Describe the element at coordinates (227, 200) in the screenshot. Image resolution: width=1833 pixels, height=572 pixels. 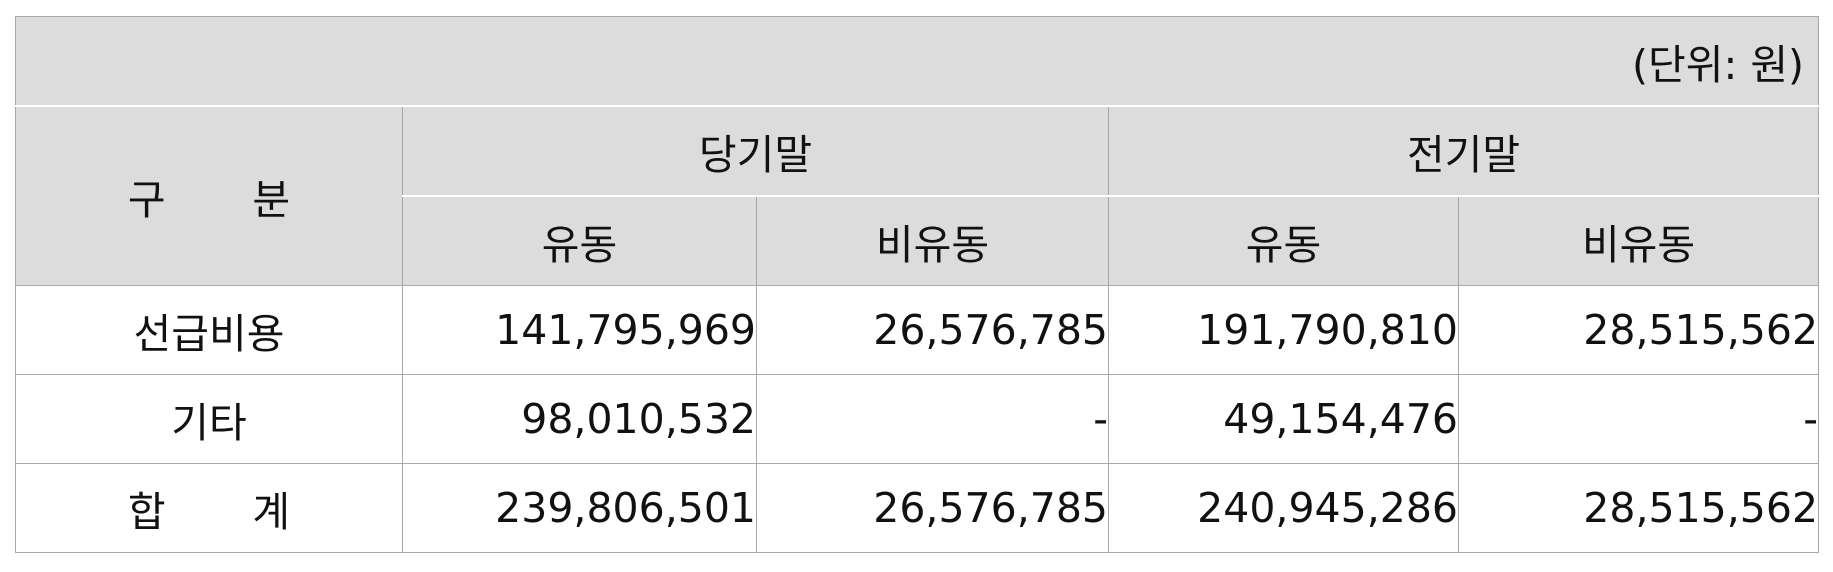
I see `division-header-label: 구 분` at that location.